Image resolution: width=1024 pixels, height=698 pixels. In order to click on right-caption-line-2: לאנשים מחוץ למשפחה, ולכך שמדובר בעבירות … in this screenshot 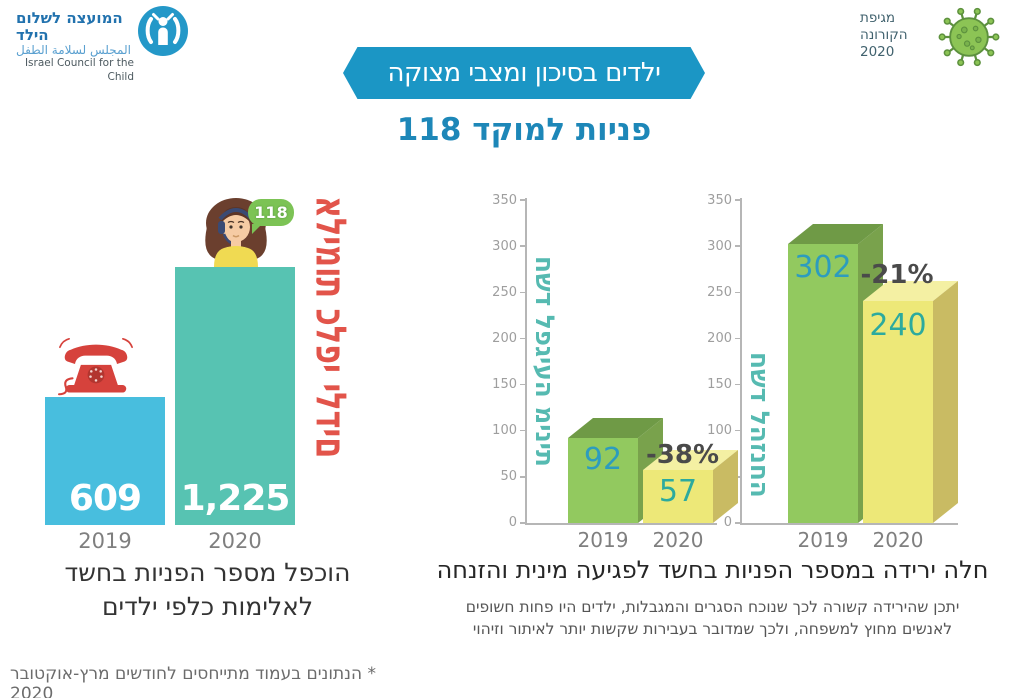, I will do `click(712, 629)`.